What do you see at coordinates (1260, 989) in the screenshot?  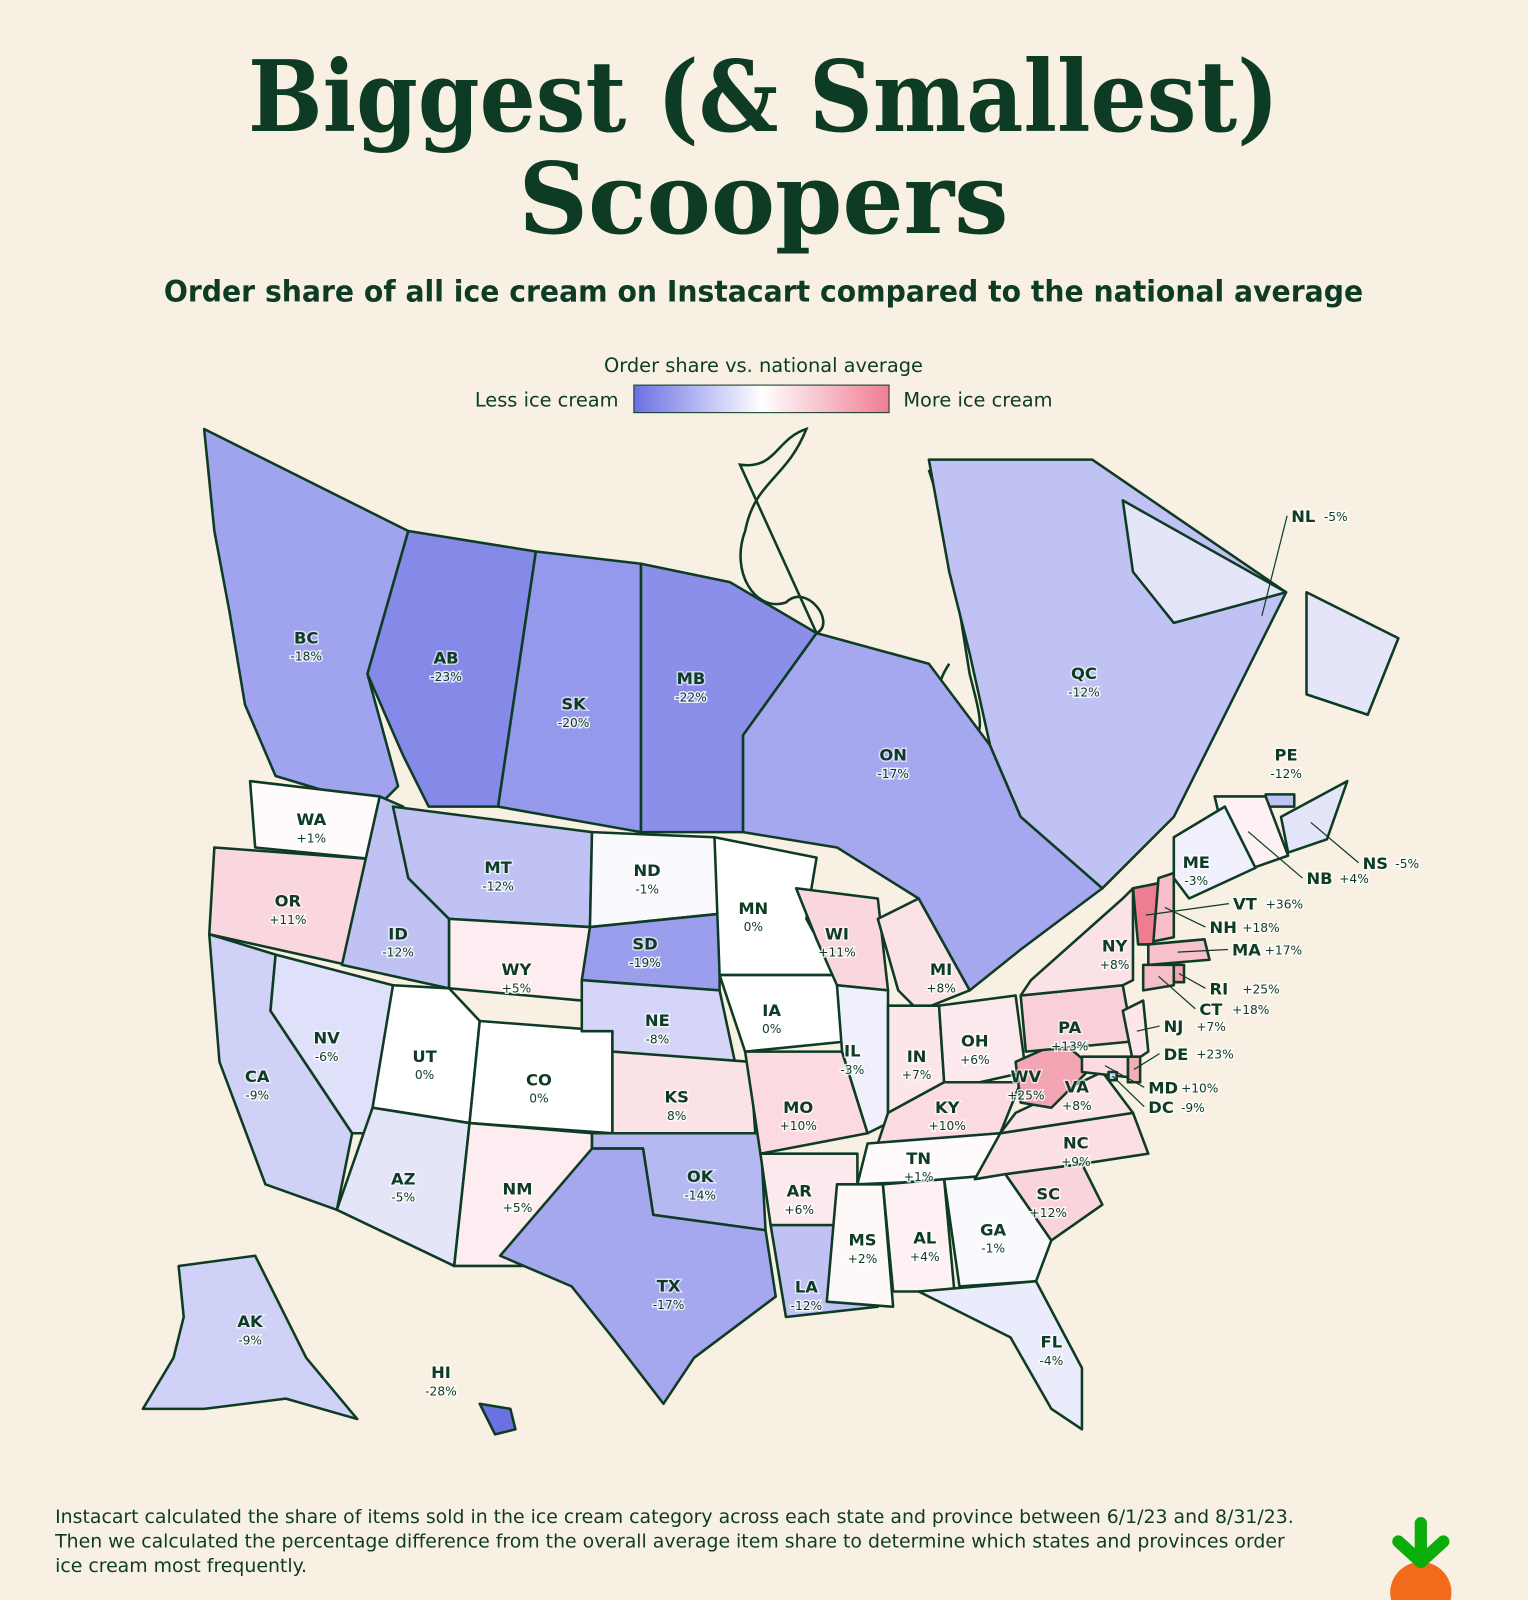 I see `region-value: +25%` at bounding box center [1260, 989].